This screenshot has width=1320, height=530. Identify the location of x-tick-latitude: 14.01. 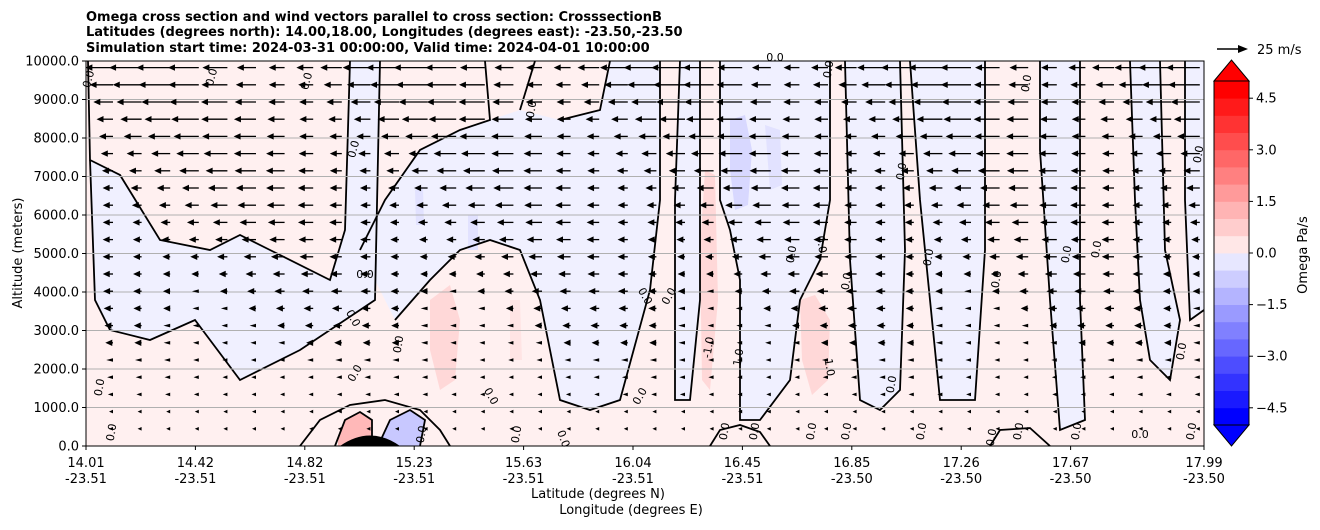
(85, 463).